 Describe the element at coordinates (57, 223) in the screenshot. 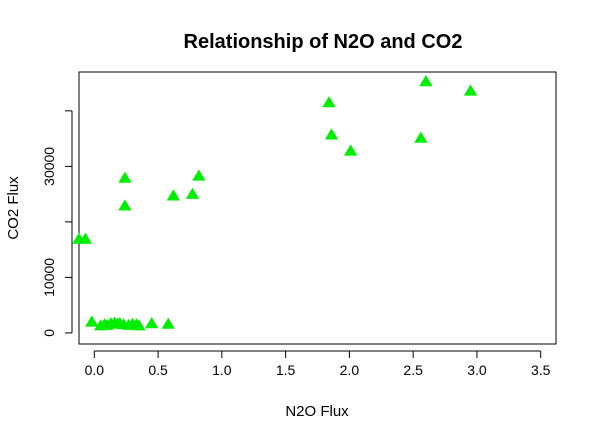

I see `y-axis: 0 10000 30000` at that location.